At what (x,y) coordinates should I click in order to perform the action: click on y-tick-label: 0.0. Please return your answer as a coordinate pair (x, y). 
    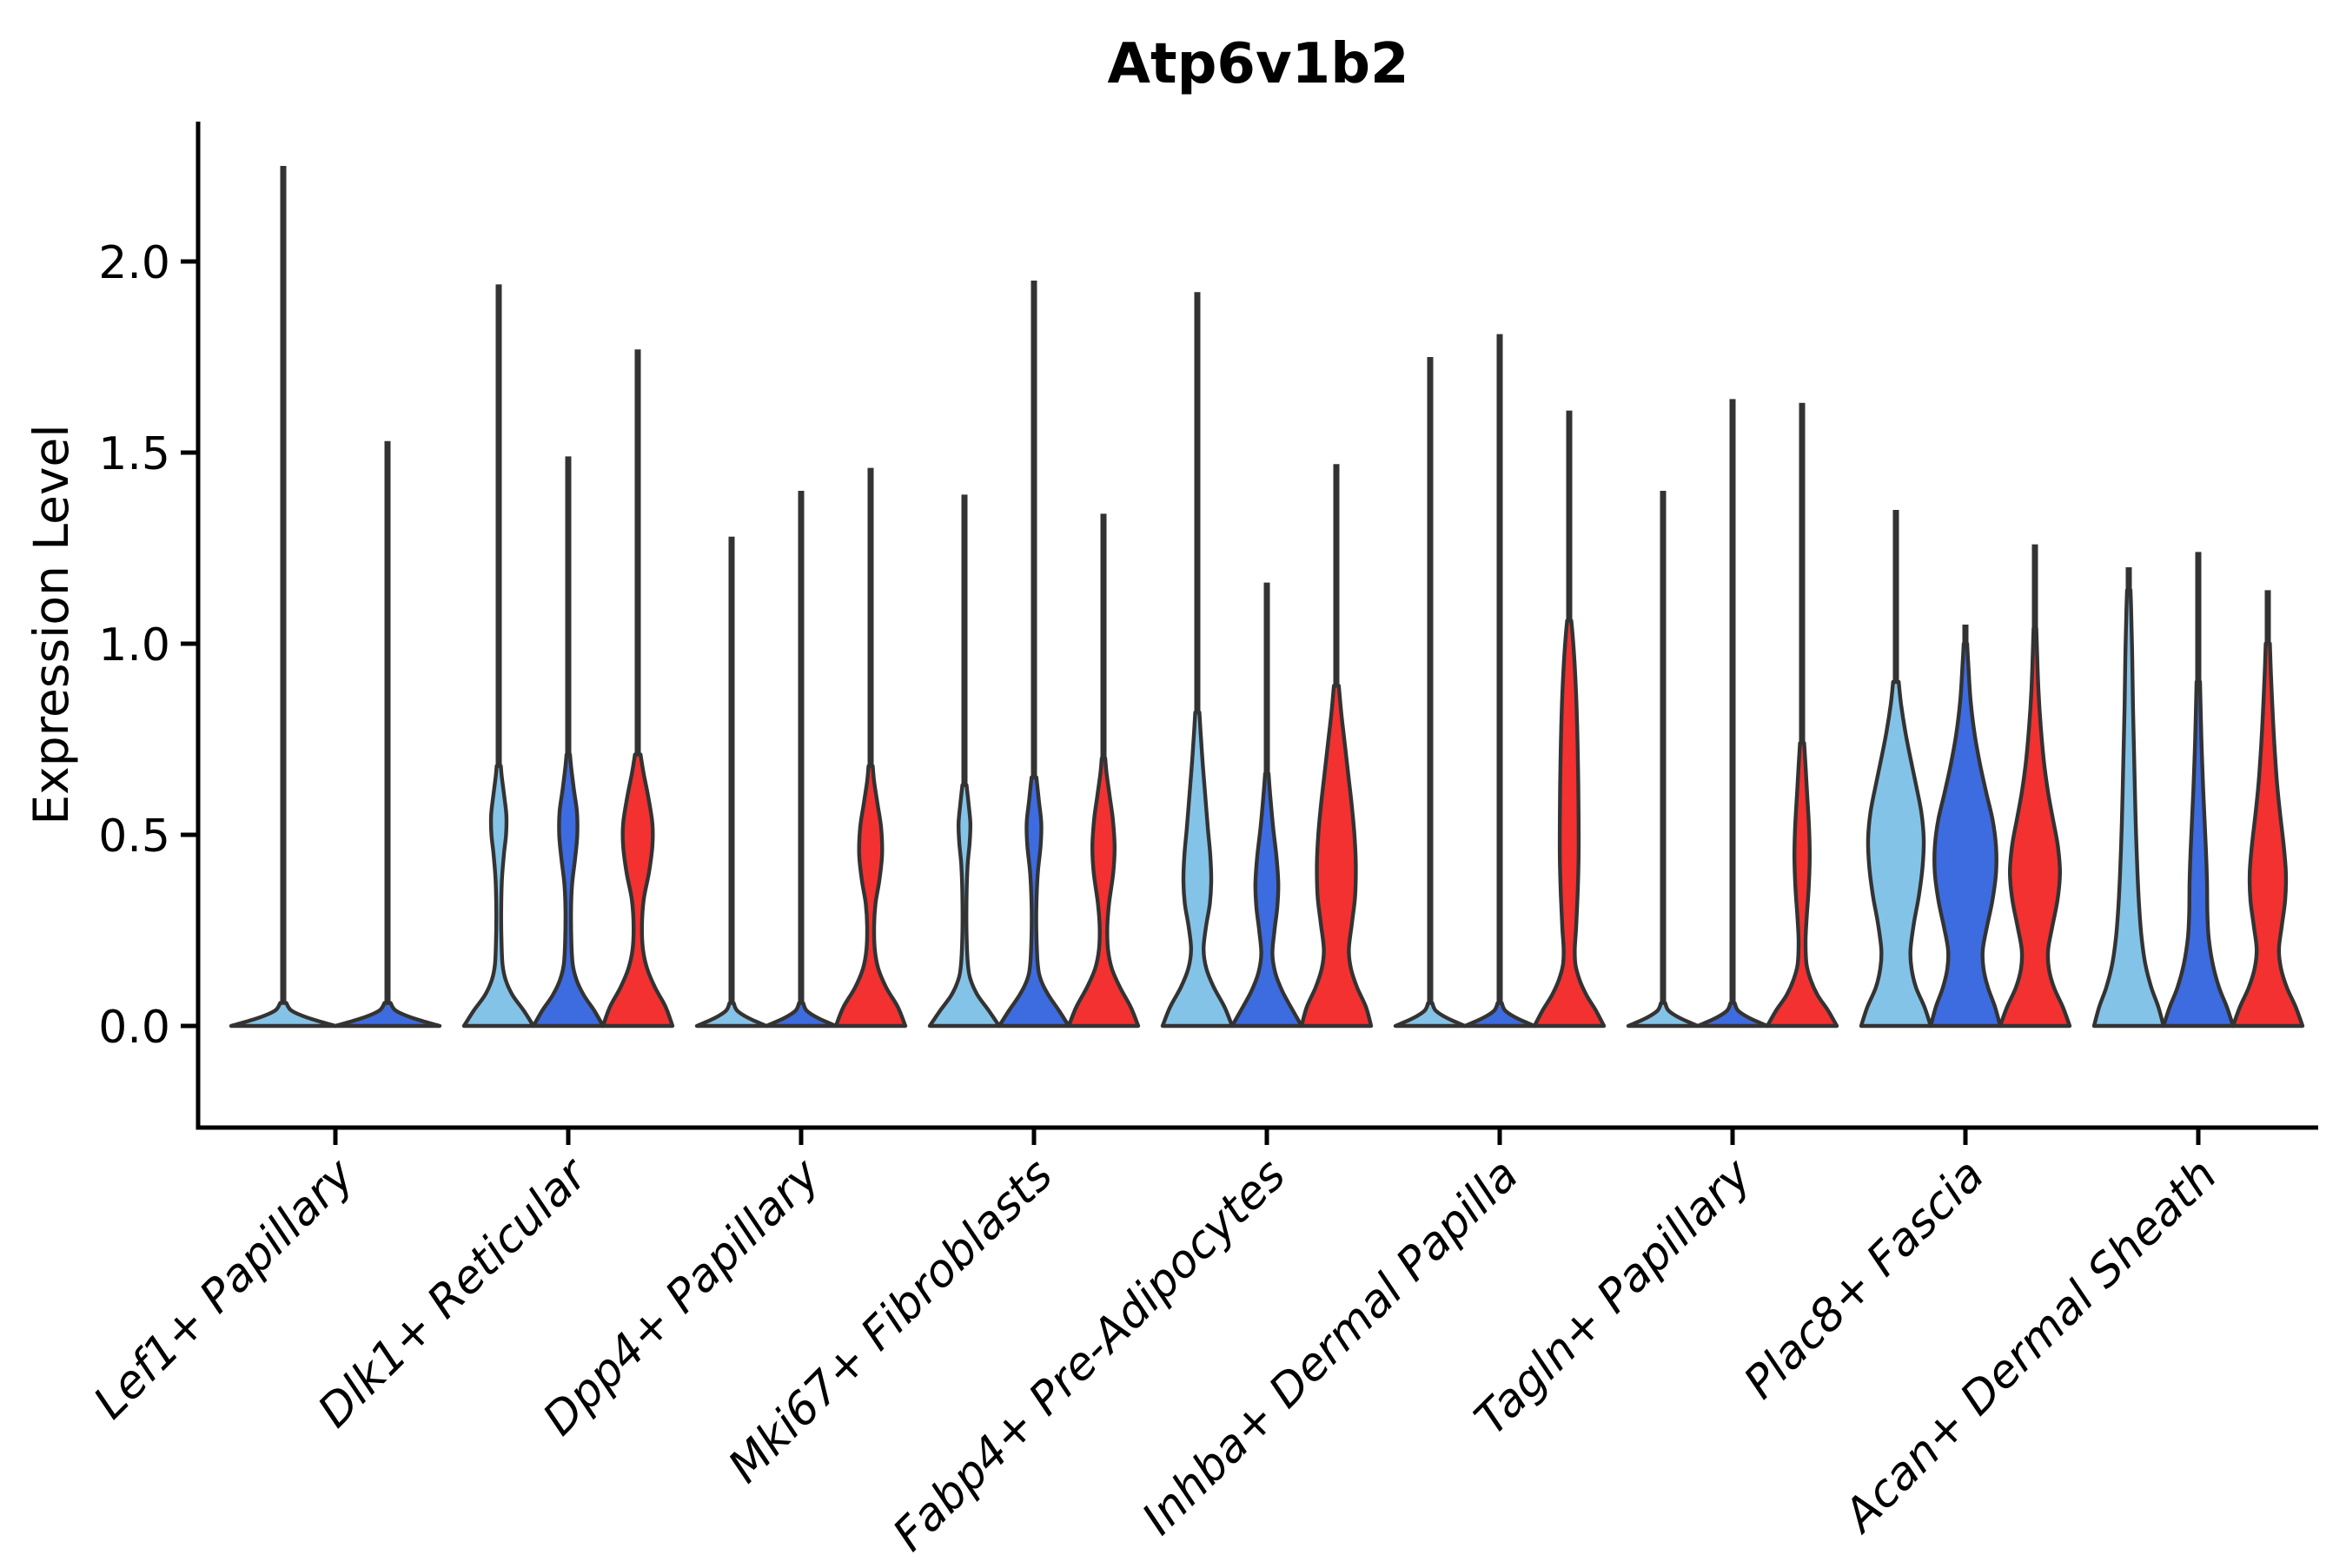
    Looking at the image, I should click on (134, 1028).